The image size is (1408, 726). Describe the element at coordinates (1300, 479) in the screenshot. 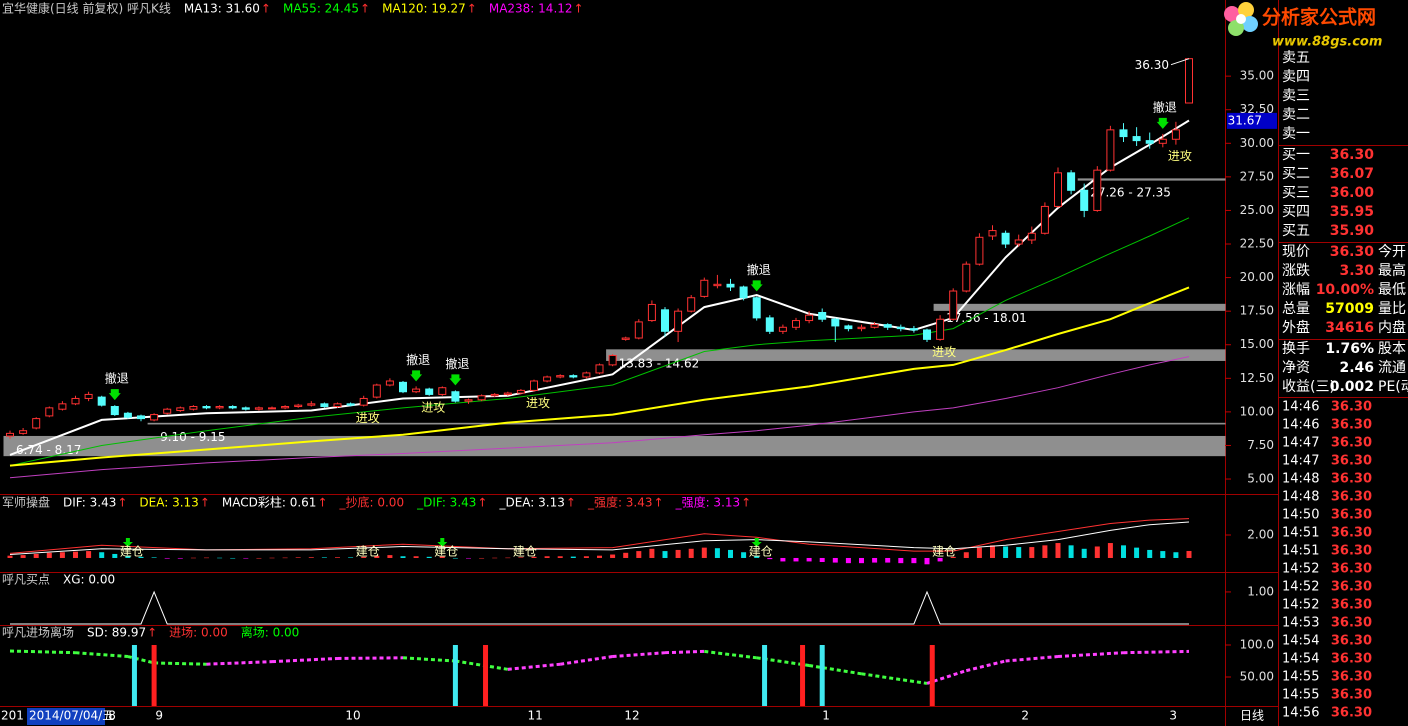

I see `trade-time: 14:48` at that location.